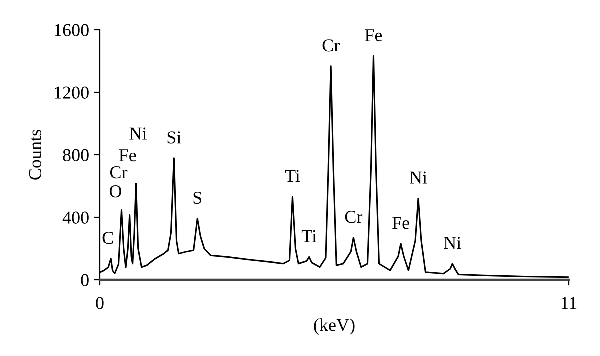 The height and width of the screenshot is (356, 600). Describe the element at coordinates (198, 198) in the screenshot. I see `annotation: S` at that location.